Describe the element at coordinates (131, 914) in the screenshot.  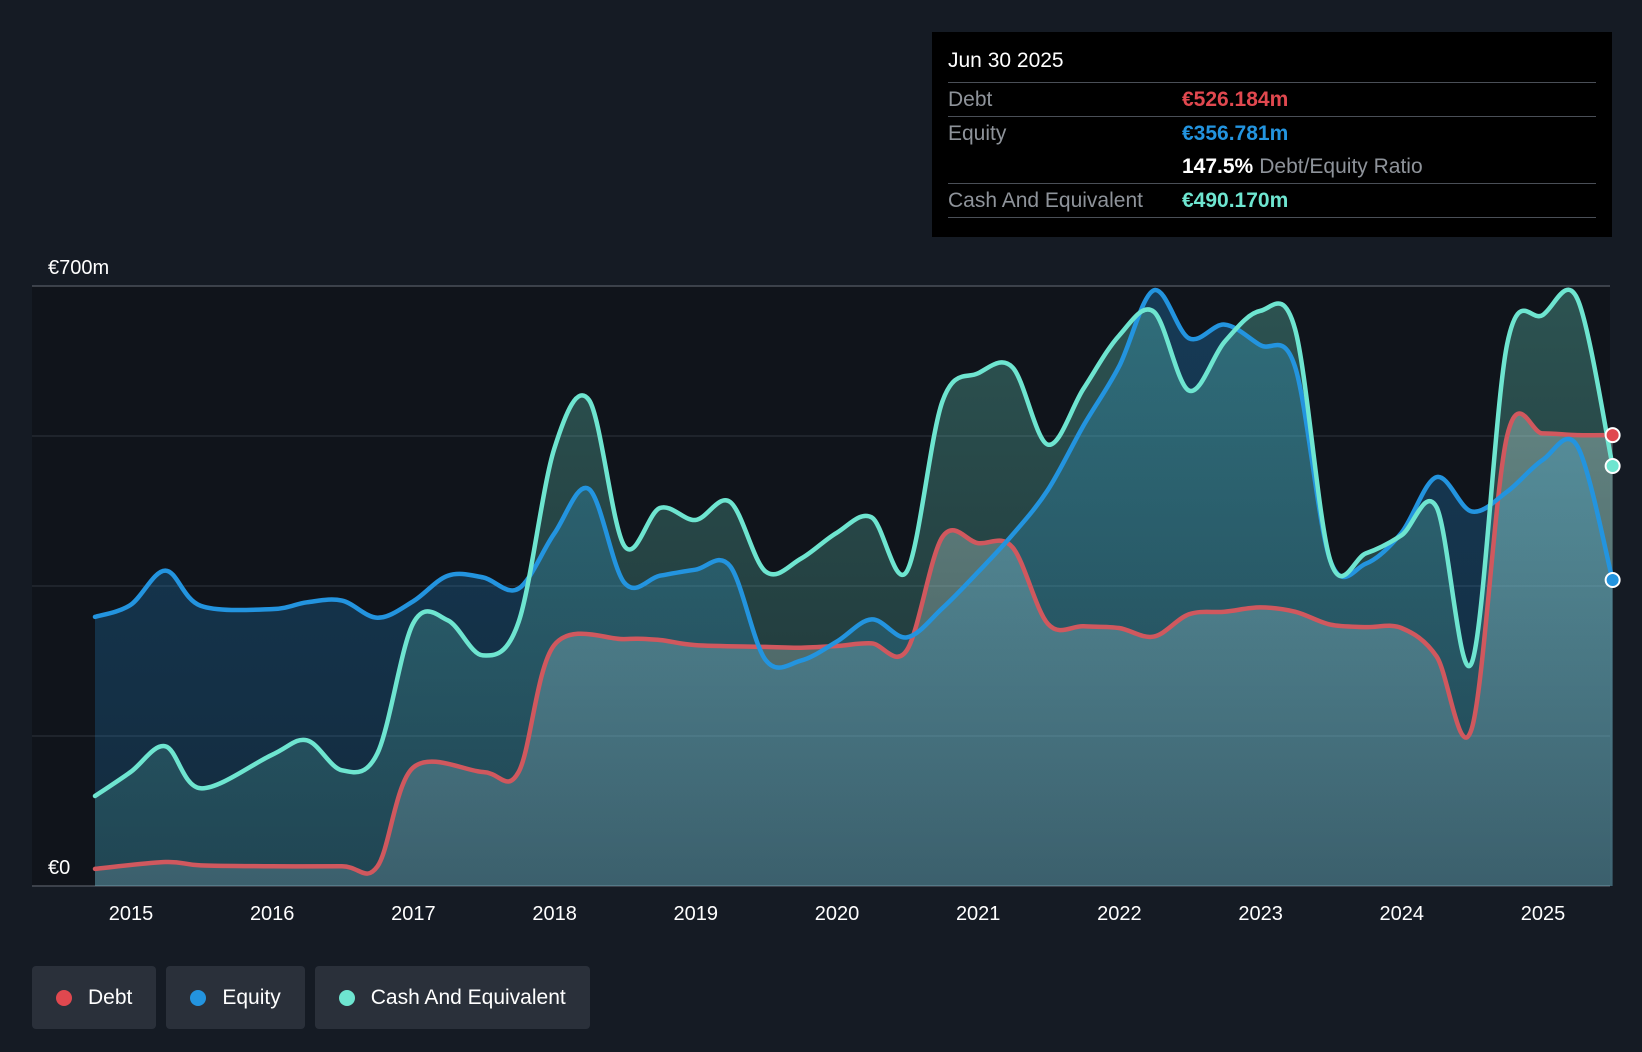
I see `x-tick-label: 2015` at that location.